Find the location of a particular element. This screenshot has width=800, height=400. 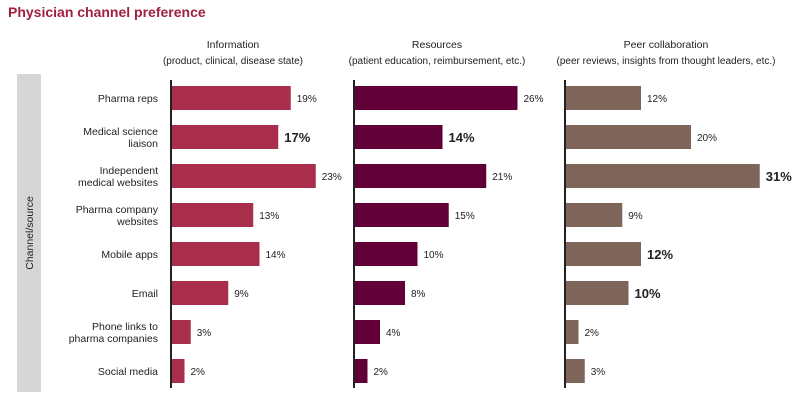

side-axis-label: Channel/source is located at coordinates (30, 233).